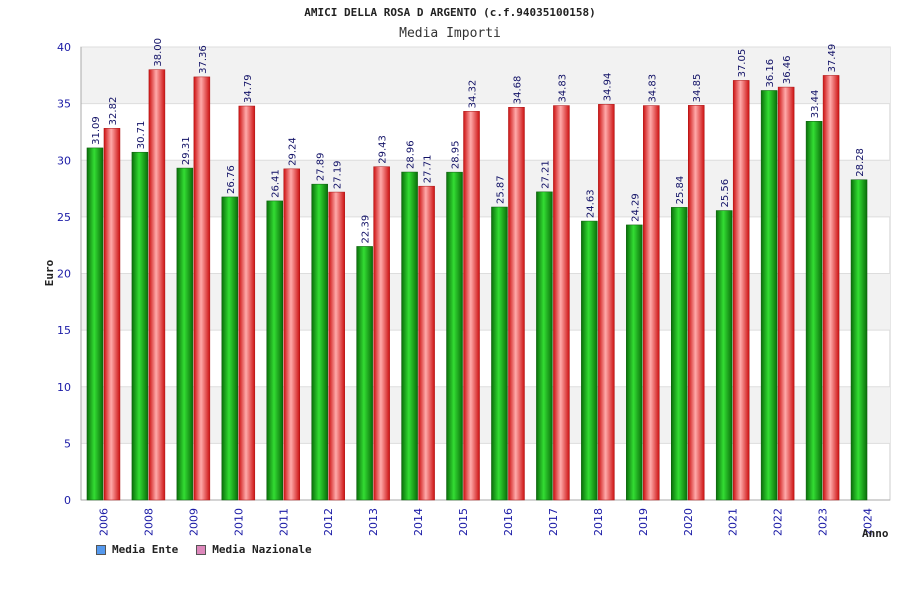 The height and width of the screenshot is (600, 900). Describe the element at coordinates (338, 174) in the screenshot. I see `value-label: 27.19` at that location.